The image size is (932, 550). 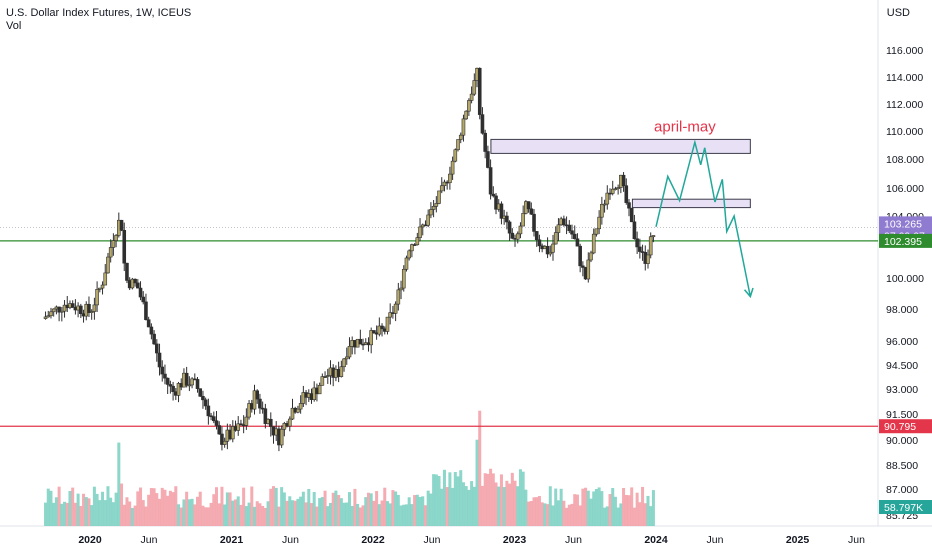 I want to click on price-tick-label: 110.000, so click(x=904, y=132).